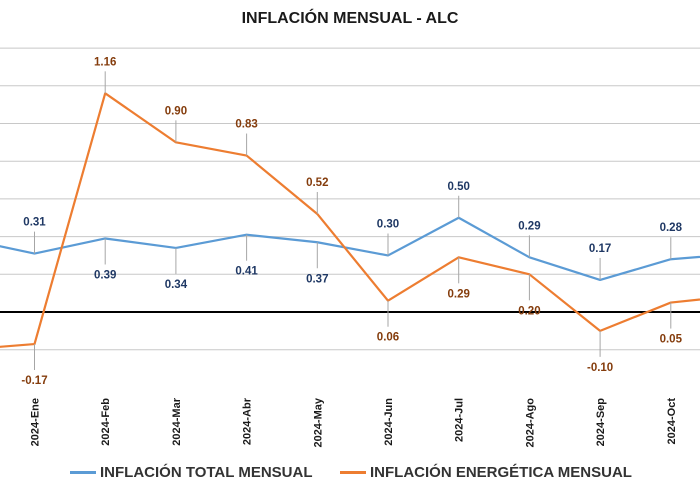 Image resolution: width=700 pixels, height=497 pixels. What do you see at coordinates (389, 422) in the screenshot?
I see `x-tick-label: 2024-Jun` at bounding box center [389, 422].